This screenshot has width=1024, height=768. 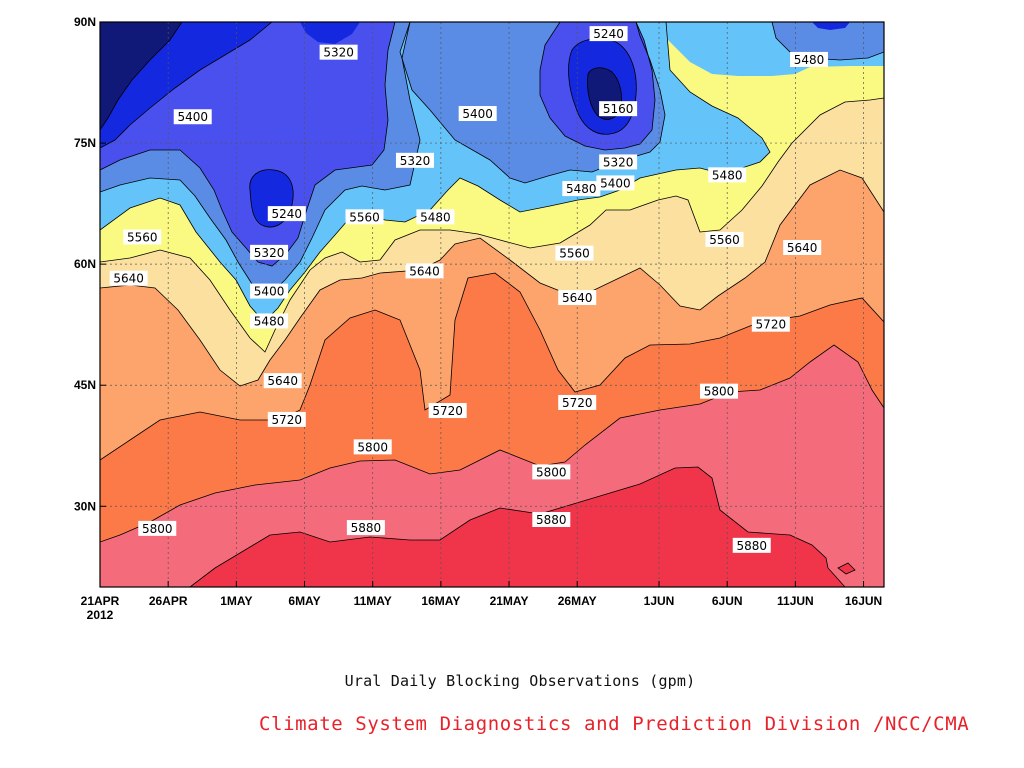 I want to click on y-tick-label: 30N, so click(x=85, y=506).